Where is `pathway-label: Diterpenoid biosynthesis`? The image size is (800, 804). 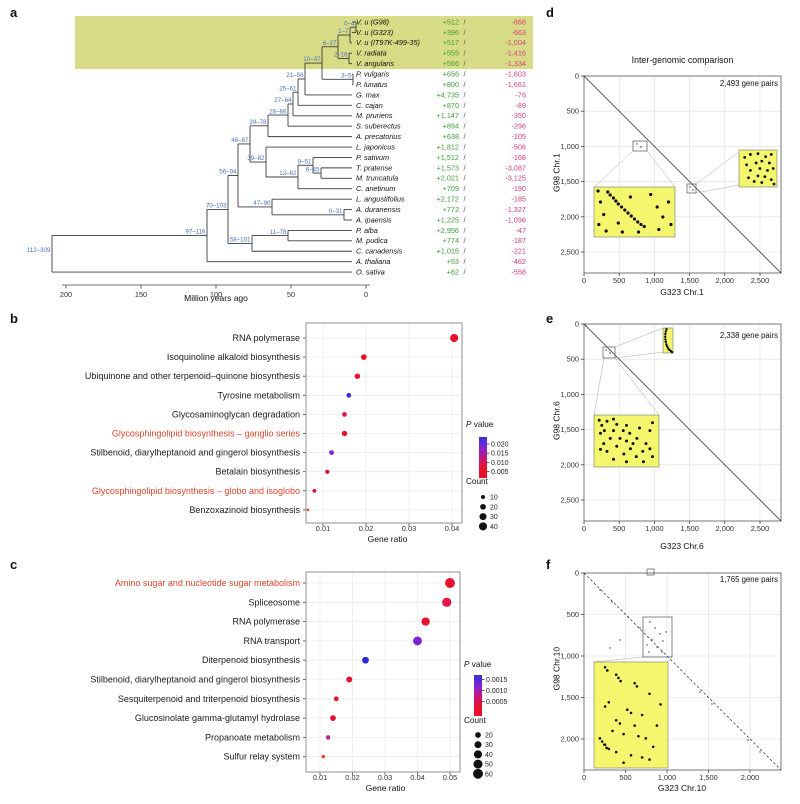 pathway-label: Diterpenoid biosynthesis is located at coordinates (251, 660).